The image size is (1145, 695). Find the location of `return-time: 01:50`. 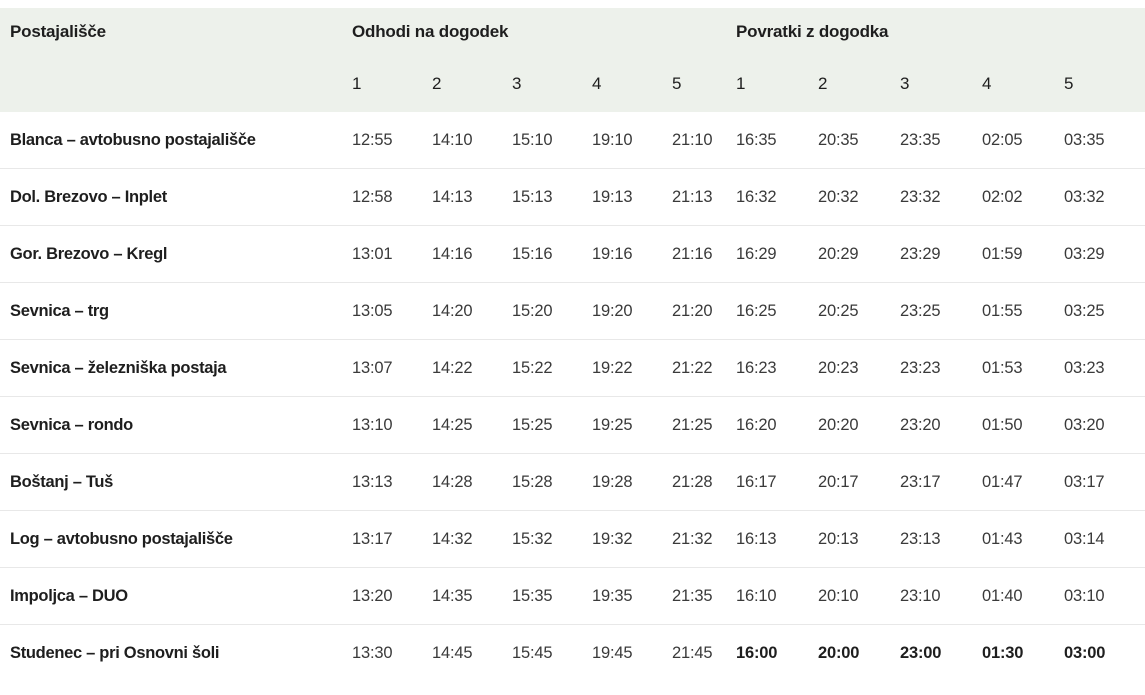

return-time: 01:50 is located at coordinates (1023, 425).